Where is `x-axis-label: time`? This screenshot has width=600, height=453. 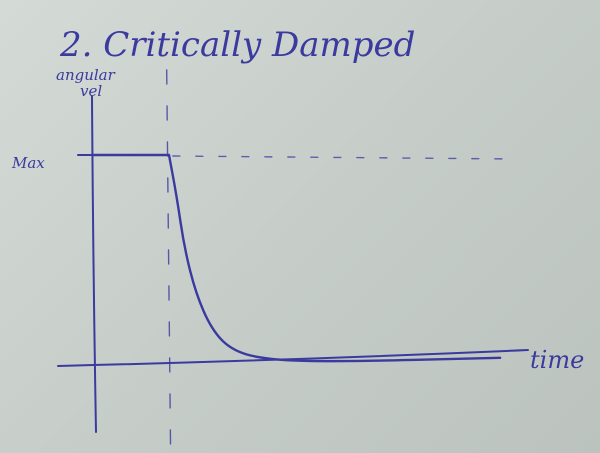 x-axis-label: time is located at coordinates (557, 360).